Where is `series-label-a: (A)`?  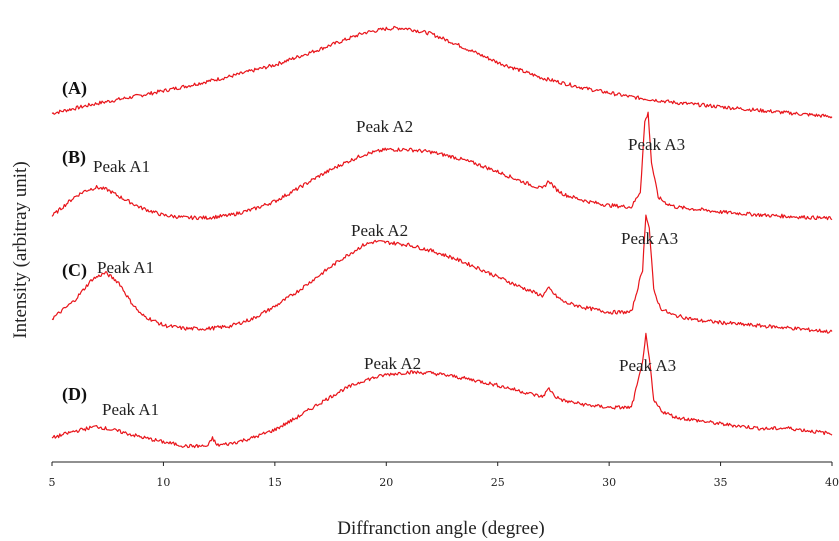 series-label-a: (A) is located at coordinates (74, 88).